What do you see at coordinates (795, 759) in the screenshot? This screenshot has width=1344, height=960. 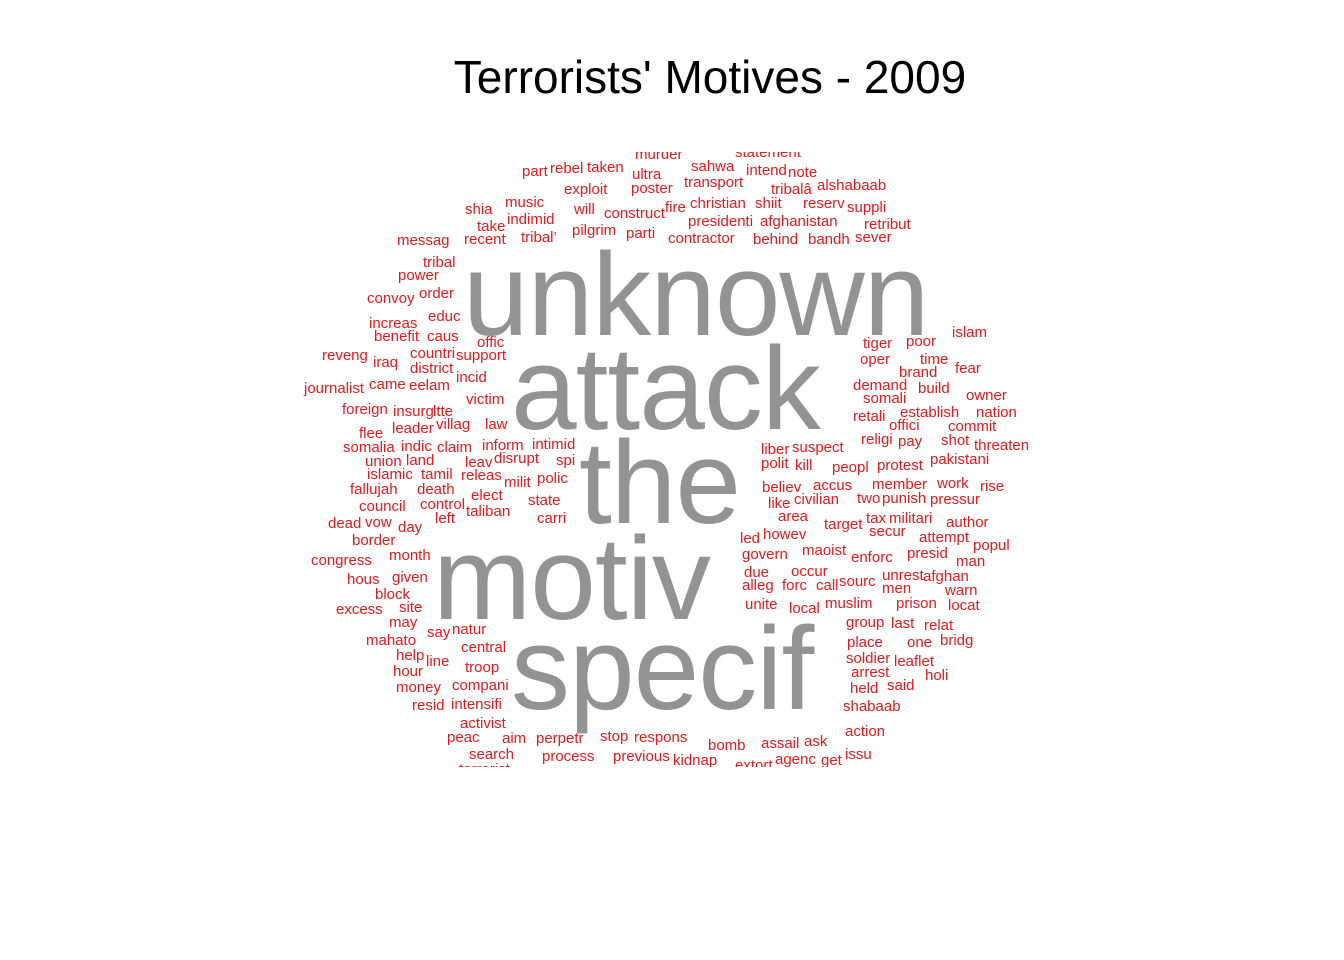 I see `word-agenc: agenc` at bounding box center [795, 759].